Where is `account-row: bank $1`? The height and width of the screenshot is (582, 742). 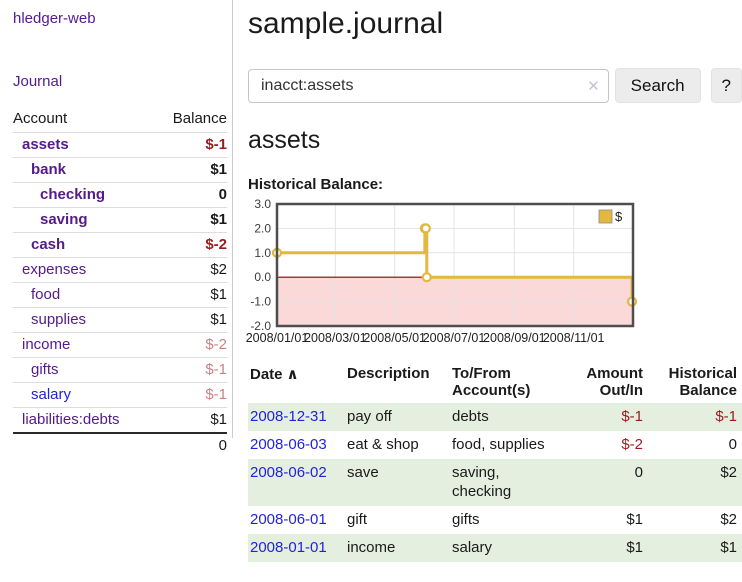
account-row: bank $1 is located at coordinates (120, 169).